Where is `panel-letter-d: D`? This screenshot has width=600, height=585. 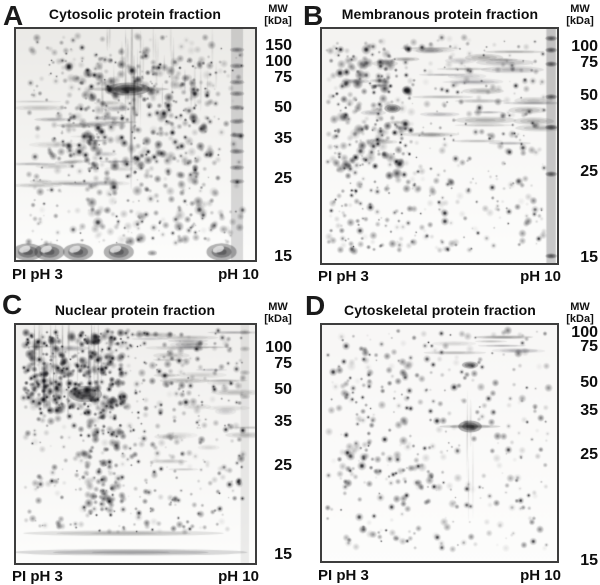
panel-letter-d: D is located at coordinates (315, 305).